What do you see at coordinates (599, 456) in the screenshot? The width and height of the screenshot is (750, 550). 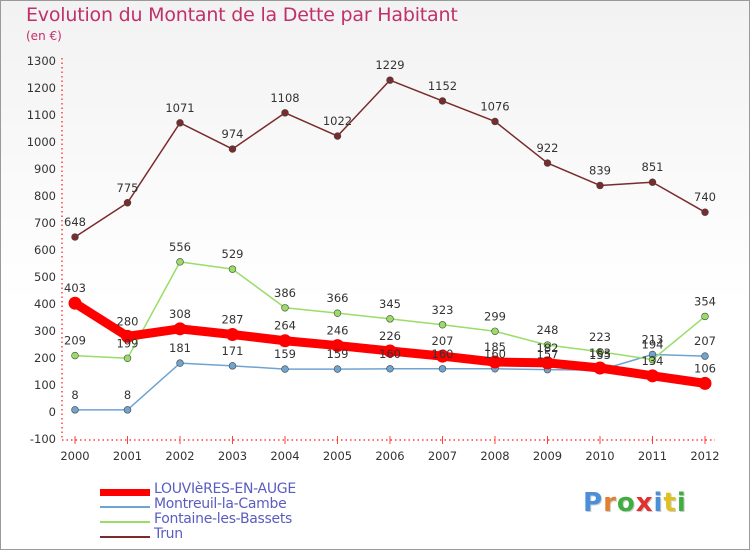 I see `x-tick-label: 2010` at bounding box center [599, 456].